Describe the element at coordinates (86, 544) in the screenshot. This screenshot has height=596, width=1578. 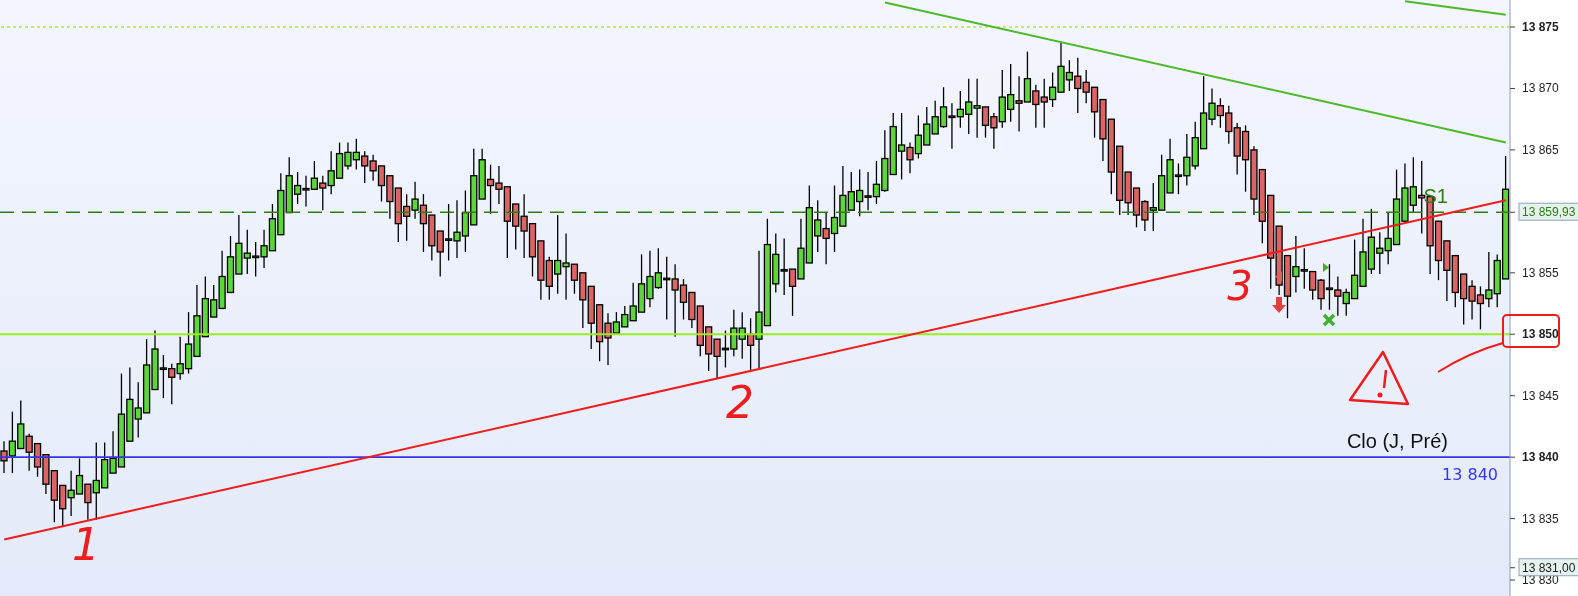
I see `annotation: 1` at that location.